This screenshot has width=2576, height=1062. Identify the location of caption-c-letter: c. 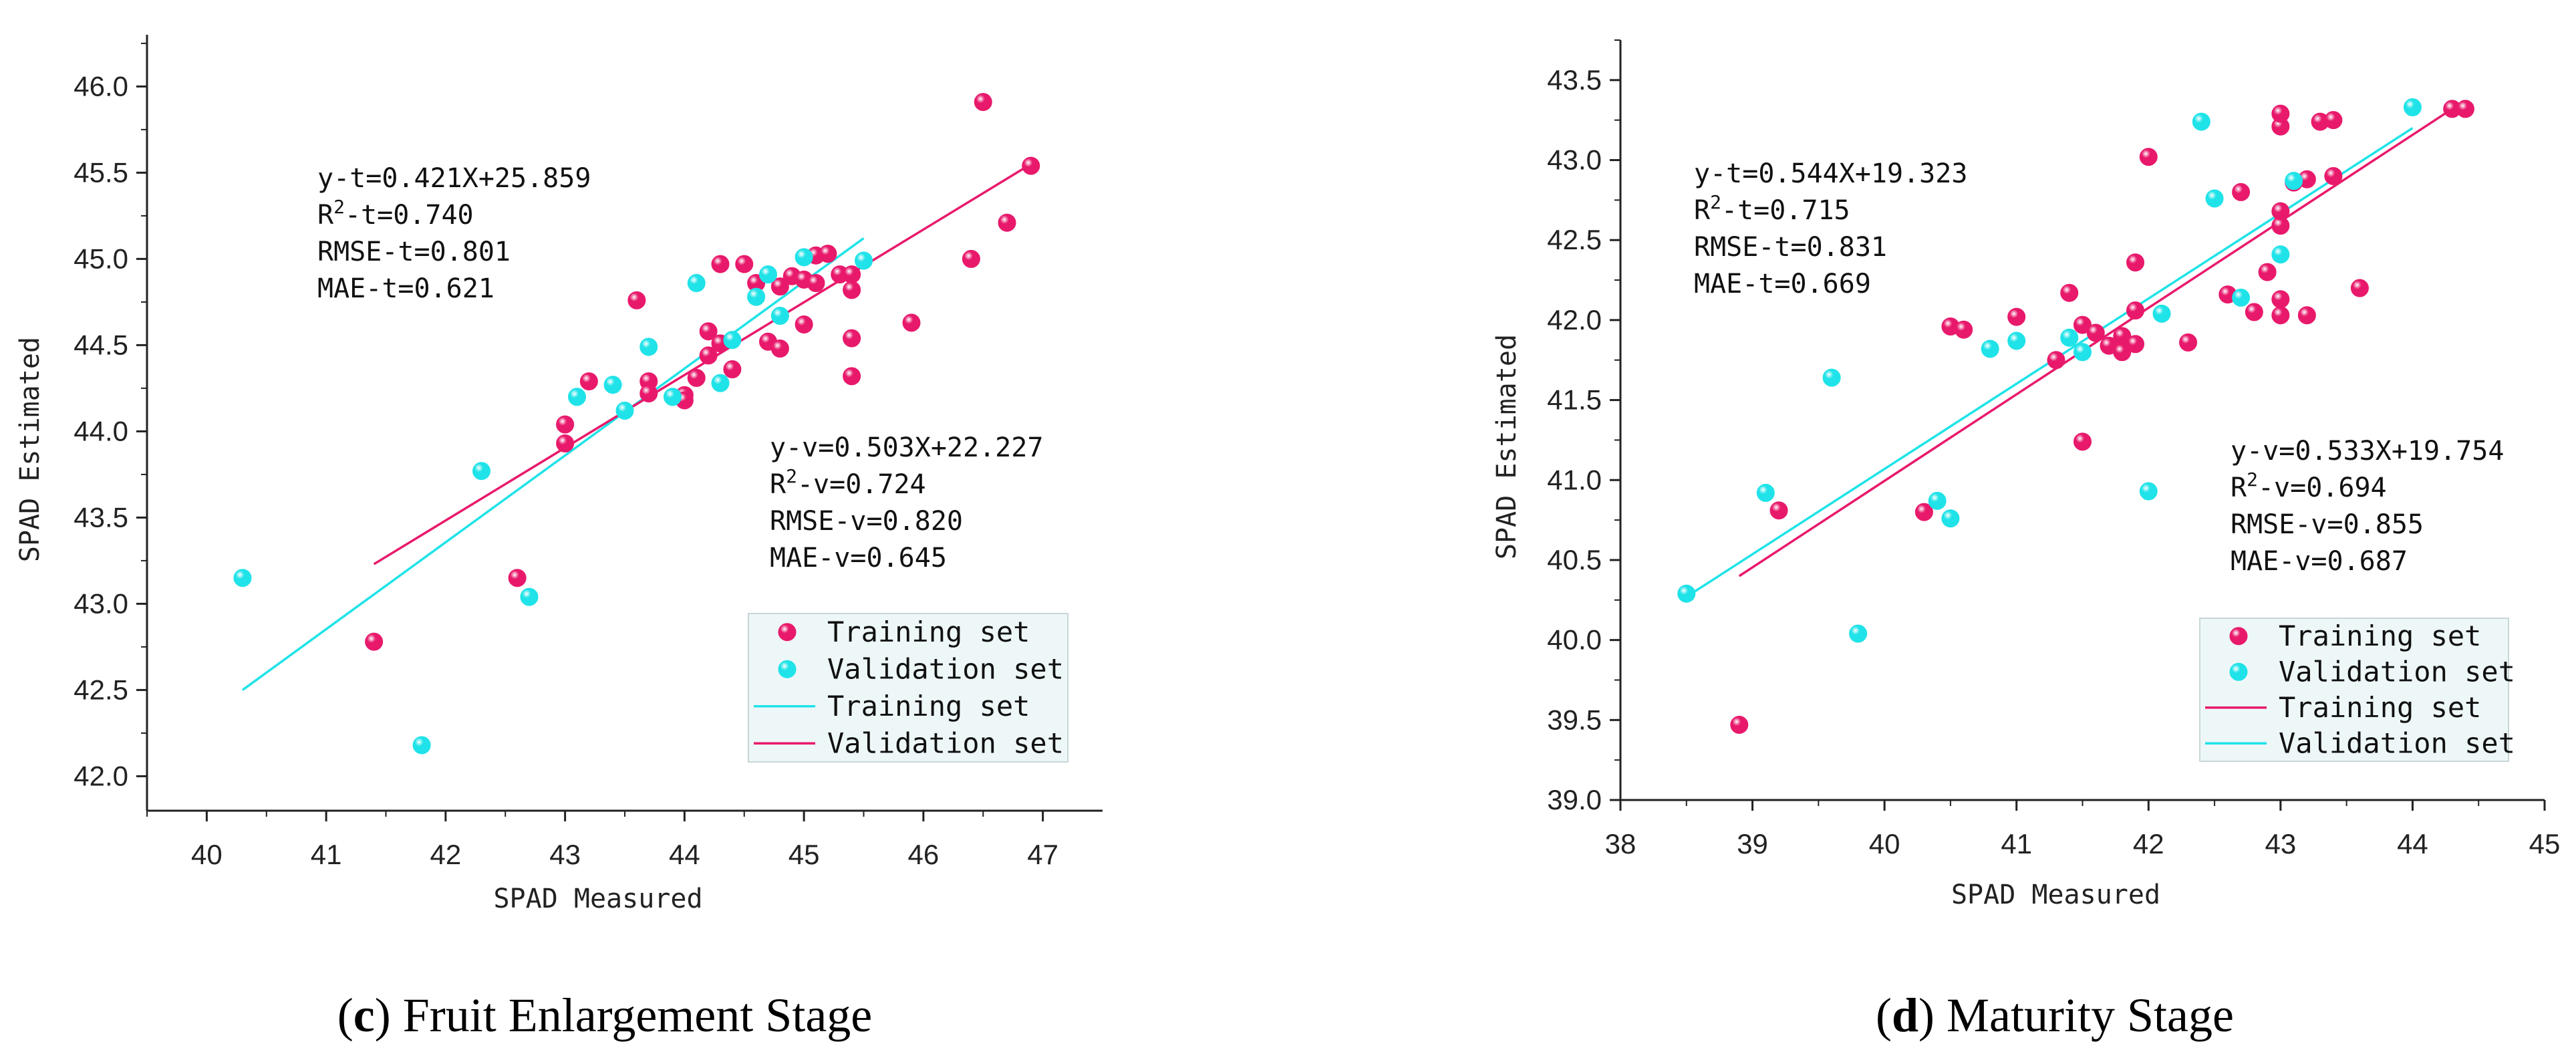
(364, 1015).